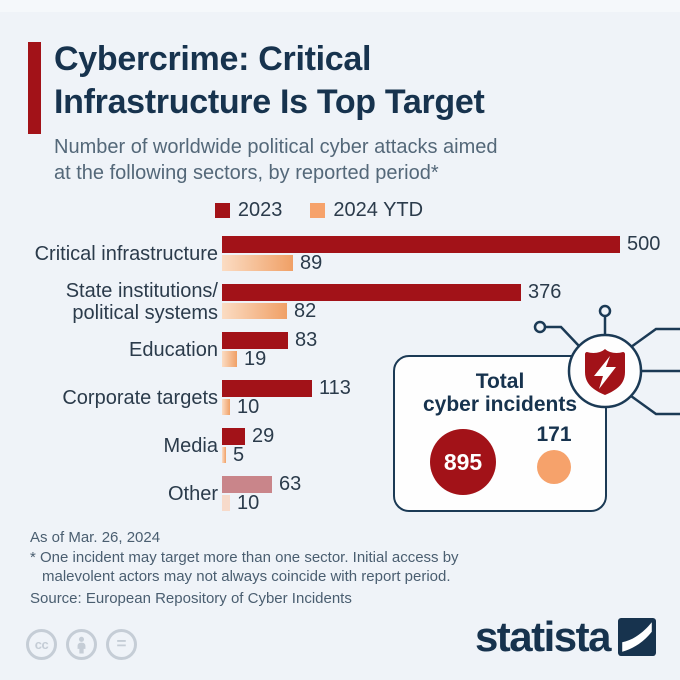 This screenshot has width=680, height=680. What do you see at coordinates (340, 445) in the screenshot?
I see `bar-group-media: Media 29 5` at bounding box center [340, 445].